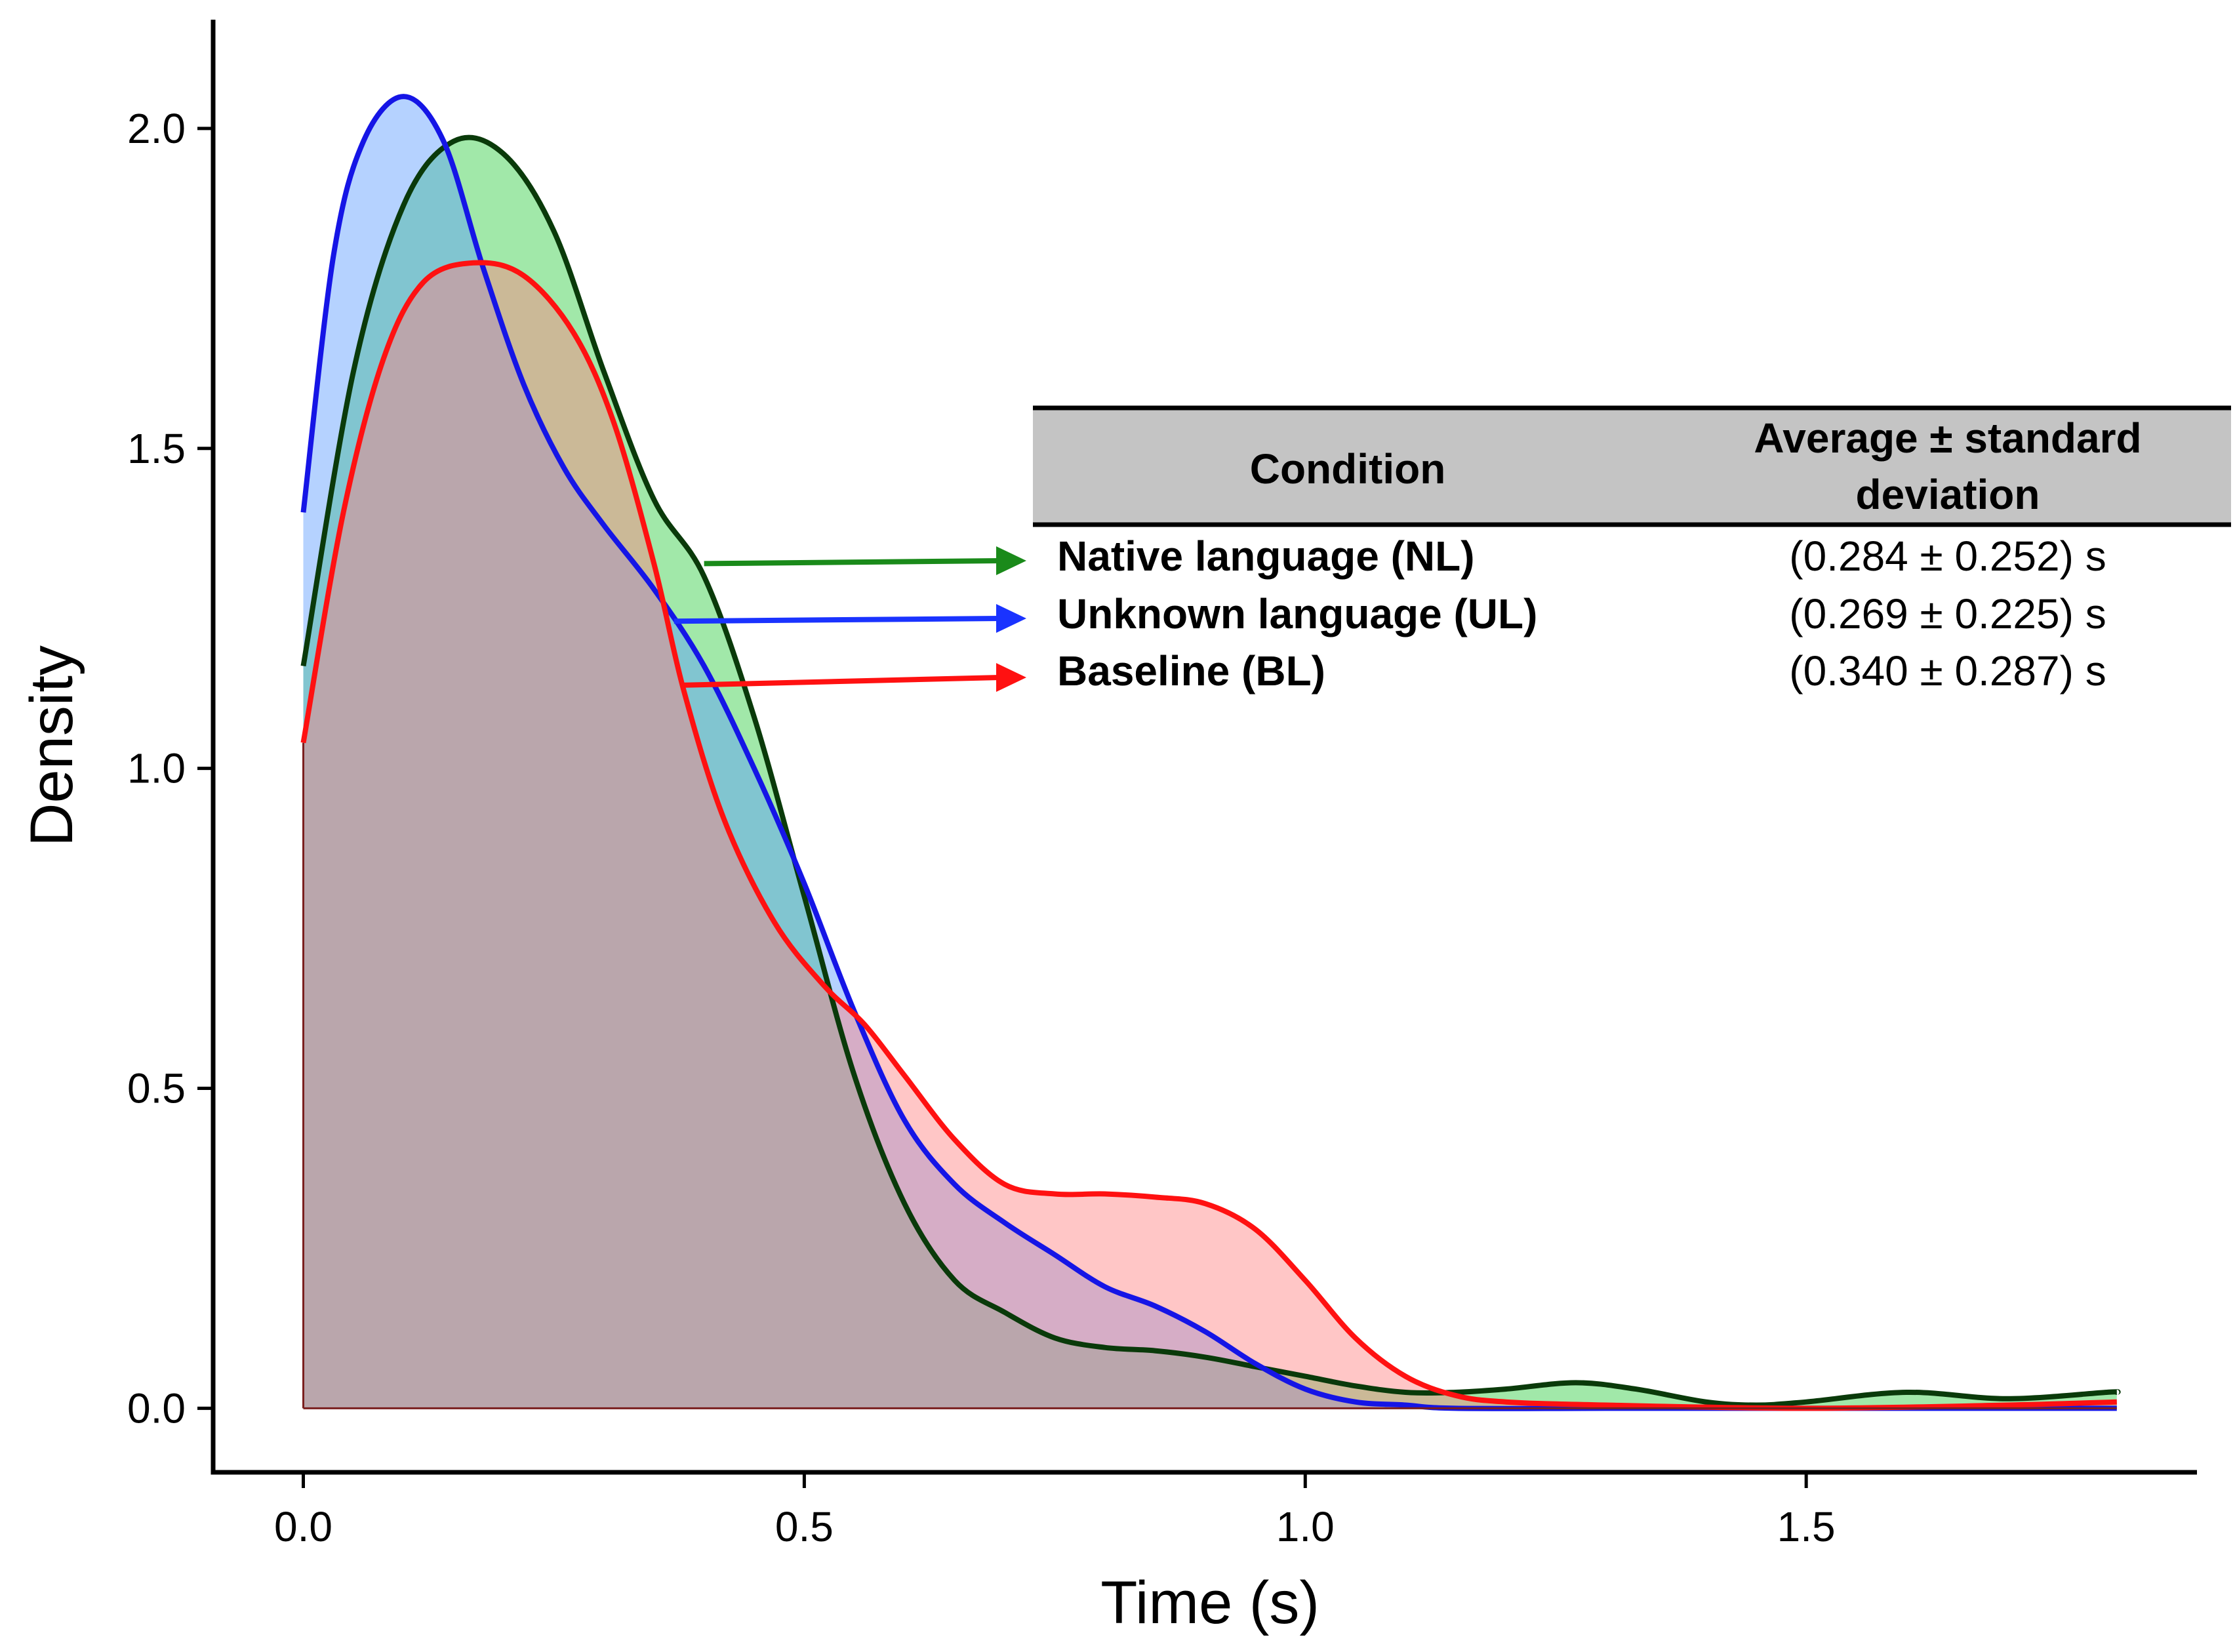 The width and height of the screenshot is (2235, 1652). I want to click on x-axis-title: Time (s), so click(1210, 1603).